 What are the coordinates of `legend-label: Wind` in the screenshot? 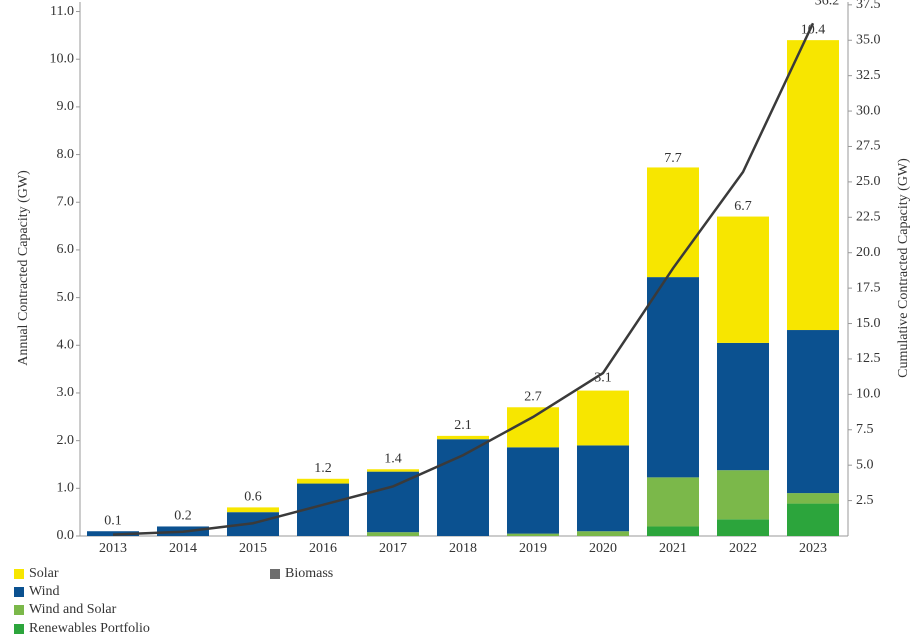 It's located at (44, 591).